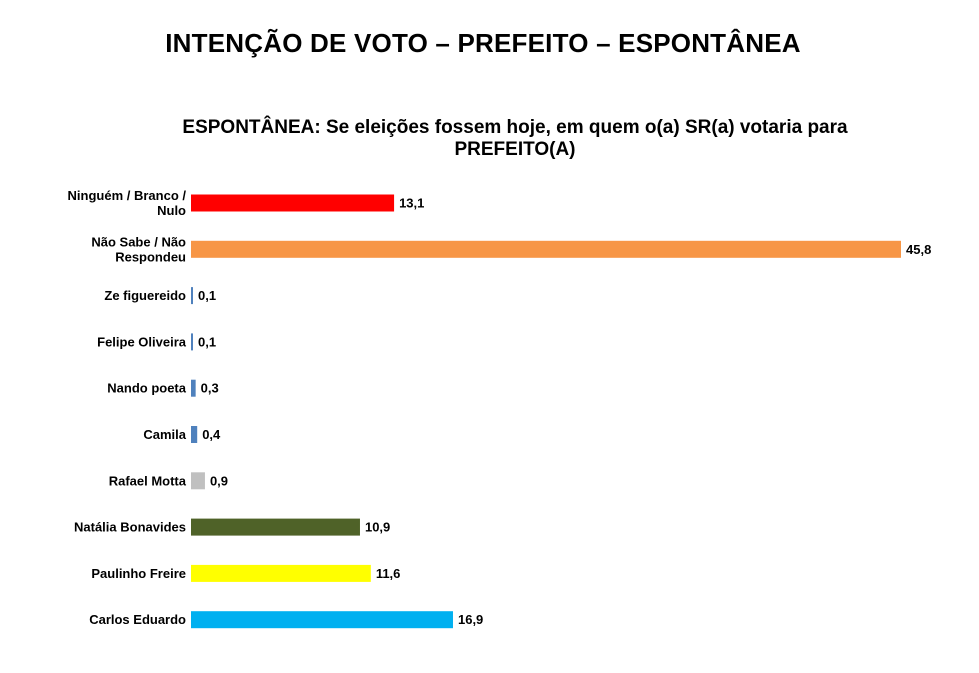  Describe the element at coordinates (388, 573) in the screenshot. I see `value-label: 11,6` at that location.